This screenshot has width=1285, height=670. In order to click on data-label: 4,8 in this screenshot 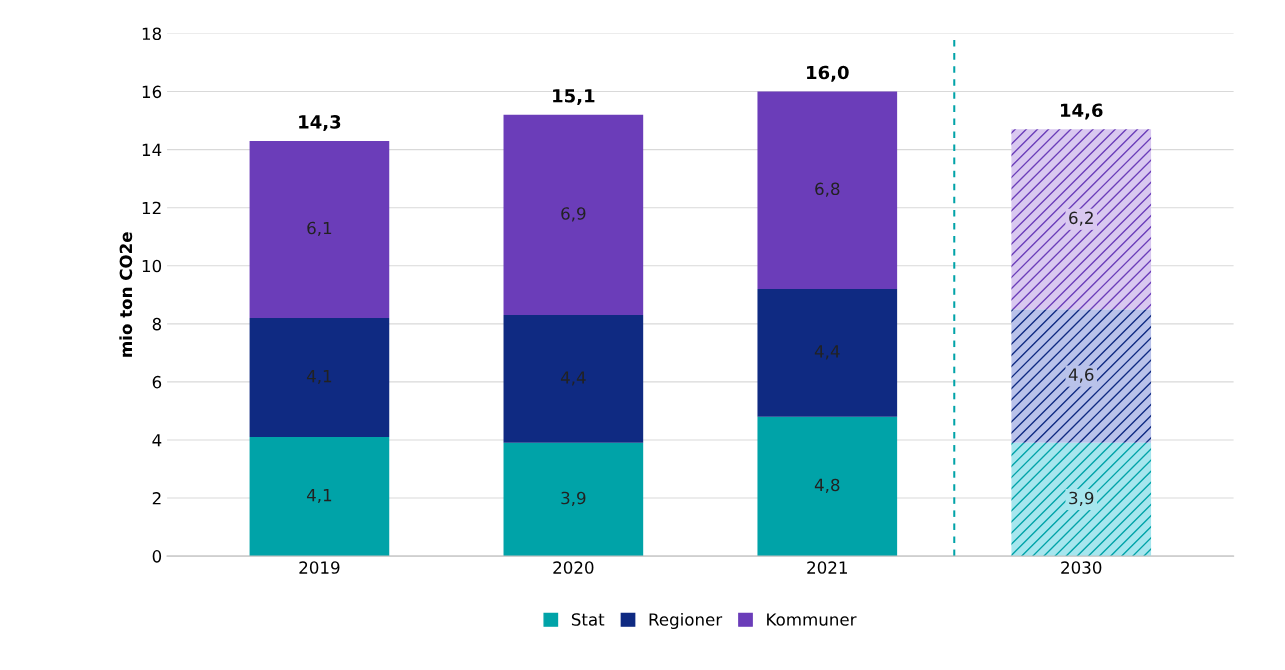, I will do `click(827, 485)`.